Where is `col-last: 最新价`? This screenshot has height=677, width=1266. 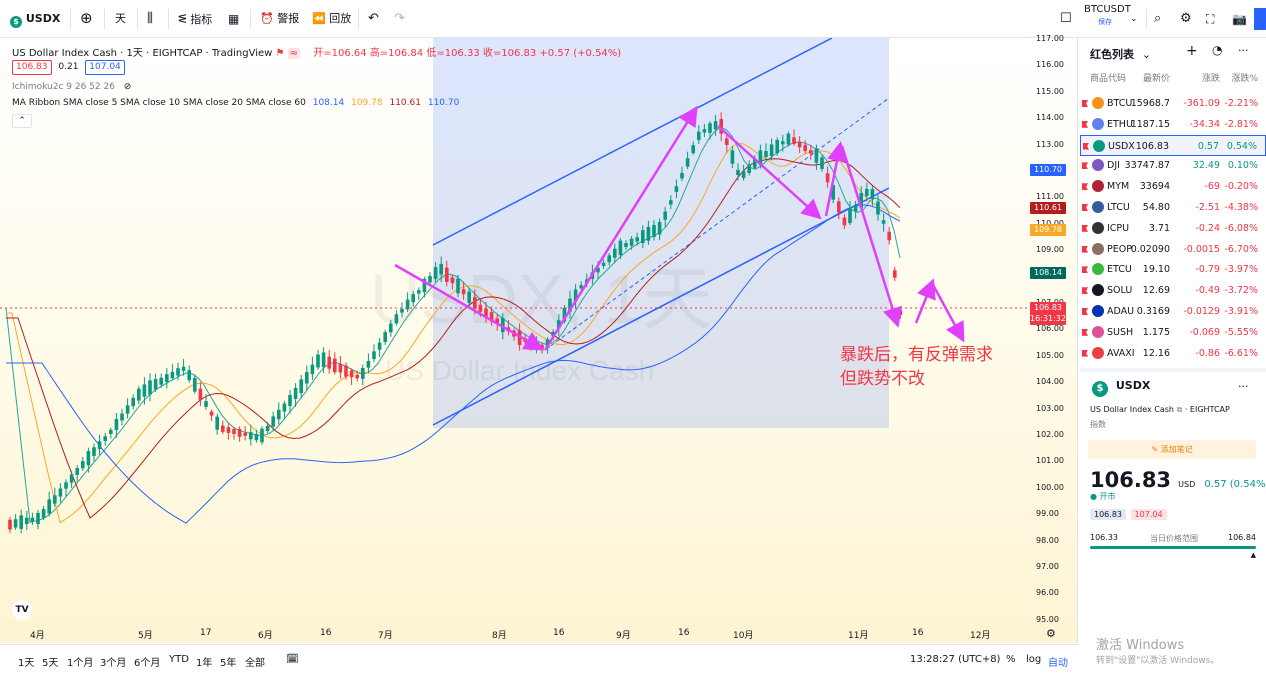 col-last: 最新价 is located at coordinates (1156, 79).